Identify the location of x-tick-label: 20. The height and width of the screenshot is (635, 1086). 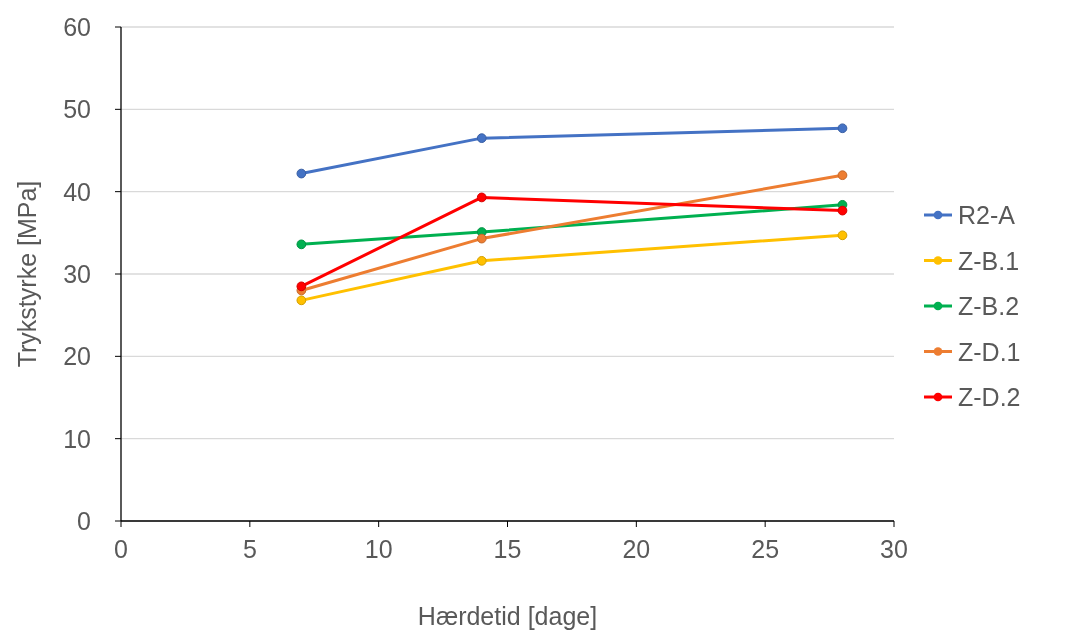
(636, 549).